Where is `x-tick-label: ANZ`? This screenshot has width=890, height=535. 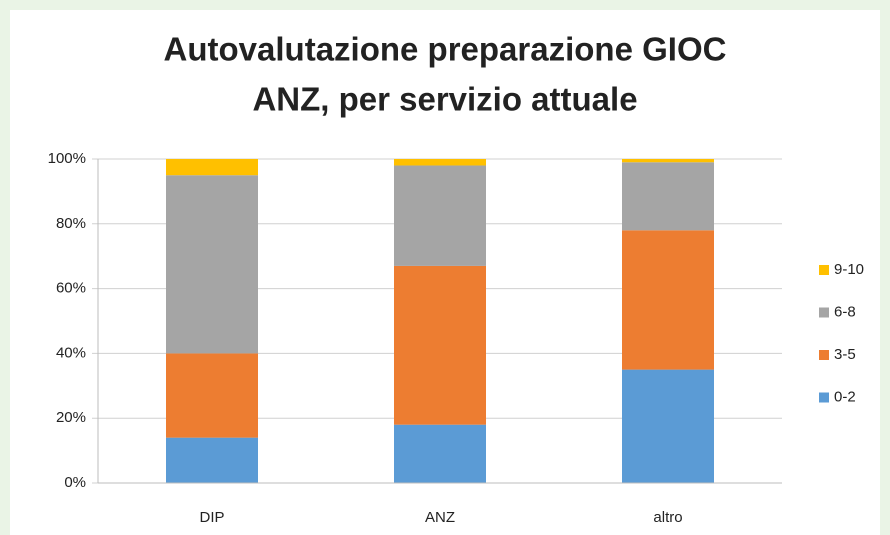 x-tick-label: ANZ is located at coordinates (440, 517).